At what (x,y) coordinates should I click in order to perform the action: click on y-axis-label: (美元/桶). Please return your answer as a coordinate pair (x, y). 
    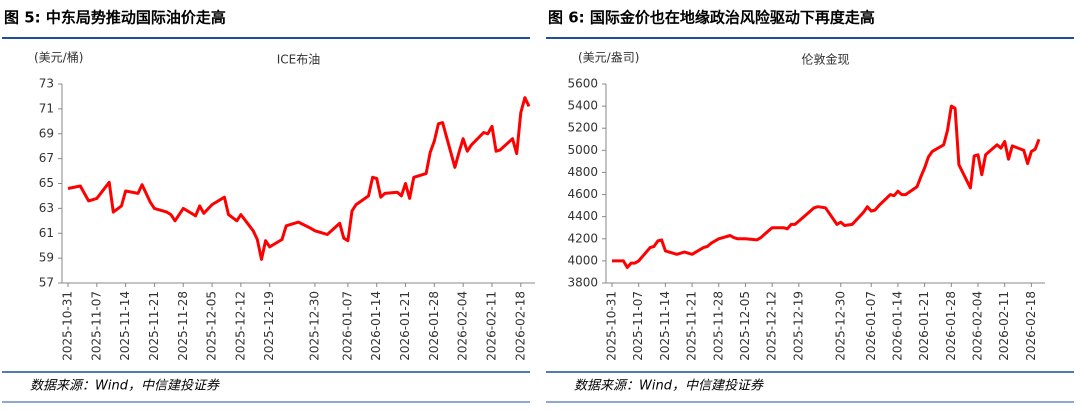
    Looking at the image, I should click on (58, 57).